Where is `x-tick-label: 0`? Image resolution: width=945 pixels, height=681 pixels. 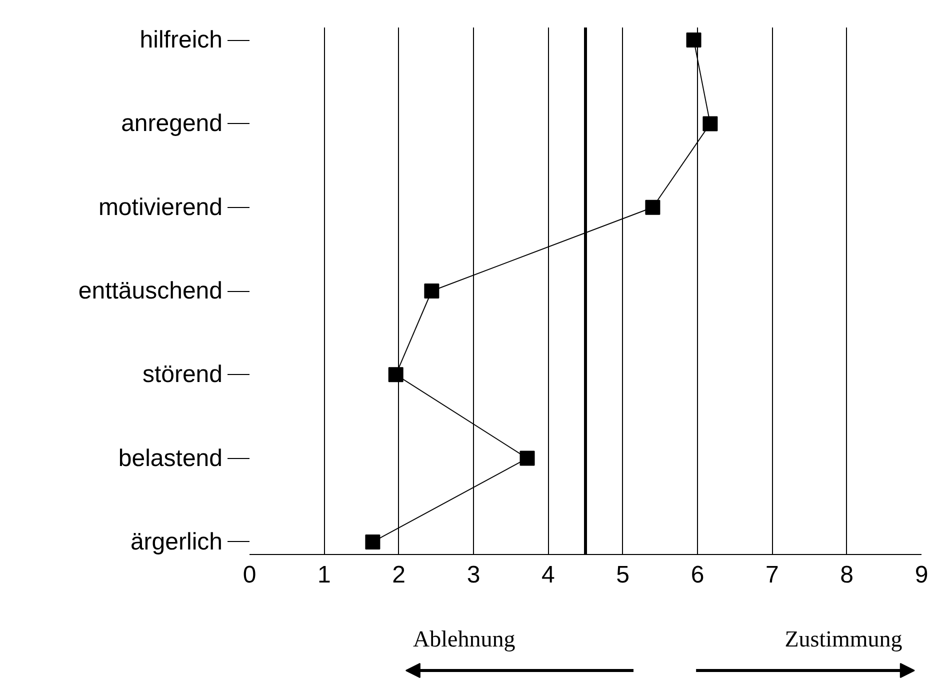
x-tick-label: 0 is located at coordinates (249, 575).